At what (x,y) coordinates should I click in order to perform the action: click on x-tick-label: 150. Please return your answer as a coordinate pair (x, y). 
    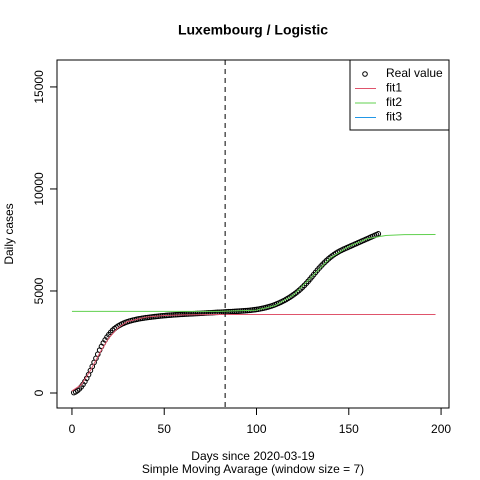
    Looking at the image, I should click on (349, 429).